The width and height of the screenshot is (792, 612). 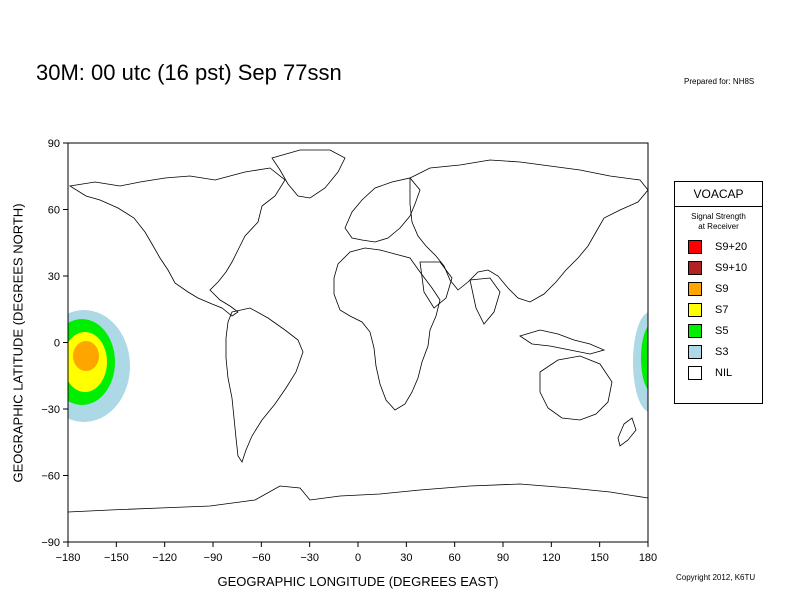 I want to click on europe-outline, so click(x=382, y=210).